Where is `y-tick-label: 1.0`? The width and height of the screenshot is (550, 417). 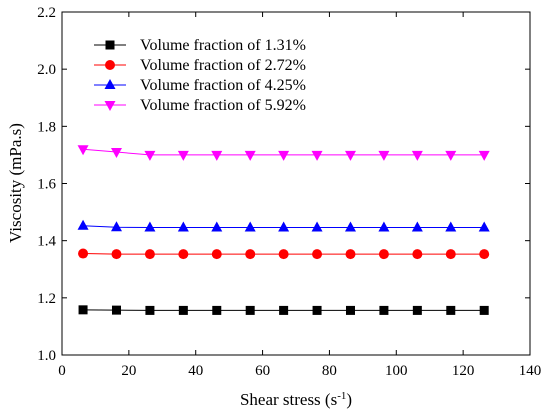
y-tick-label: 1.0 is located at coordinates (46, 356).